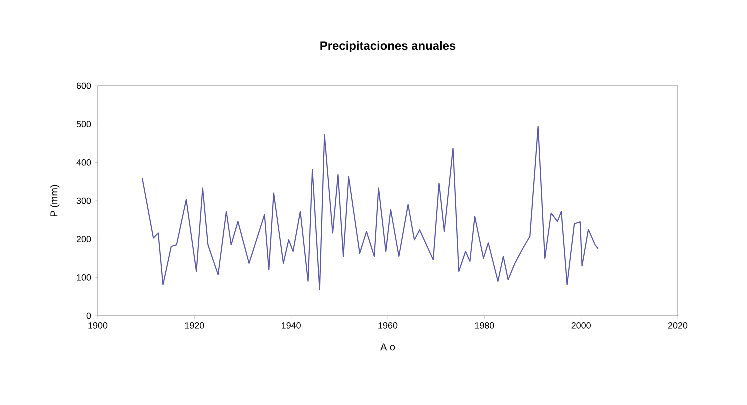 The width and height of the screenshot is (747, 405). Describe the element at coordinates (89, 316) in the screenshot. I see `y-tick-label: 0` at that location.